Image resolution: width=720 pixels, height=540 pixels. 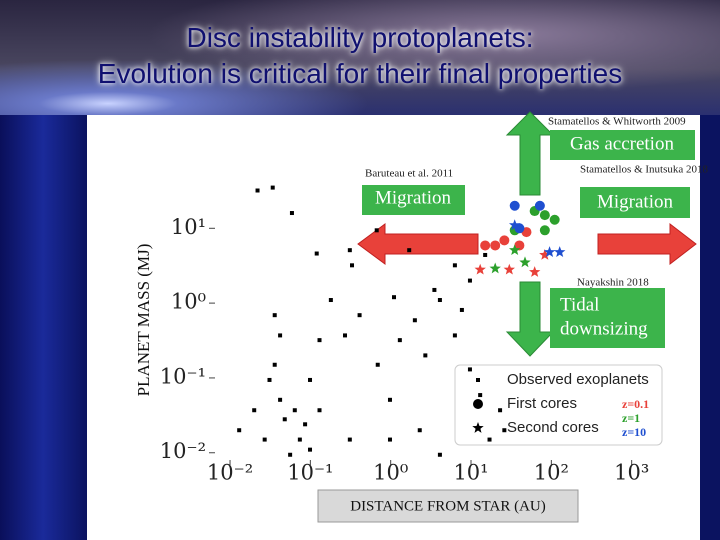 I want to click on annotation: Gas accretion, so click(x=622, y=143).